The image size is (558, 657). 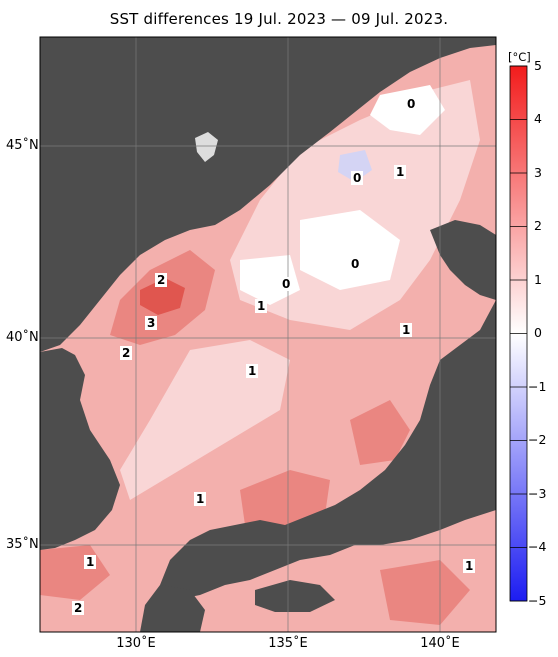 I want to click on colorbar-tick-label: −3, so click(x=537, y=493).